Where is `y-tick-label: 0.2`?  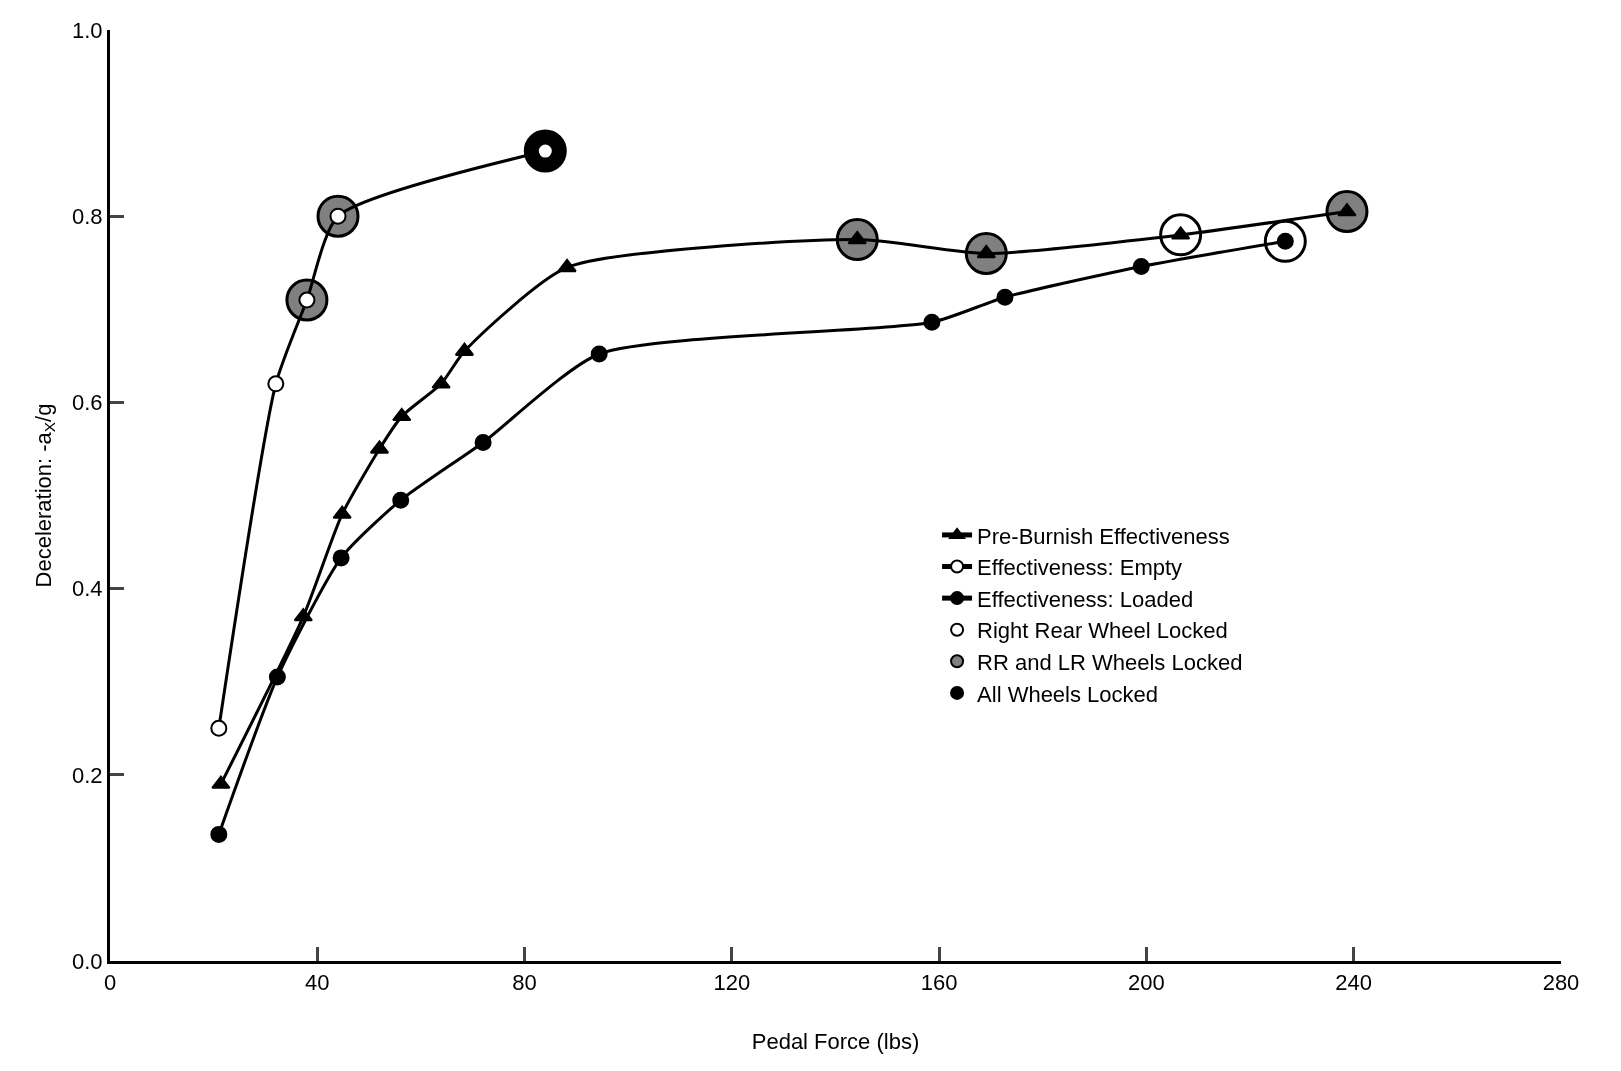
y-tick-label: 0.2 is located at coordinates (87, 775).